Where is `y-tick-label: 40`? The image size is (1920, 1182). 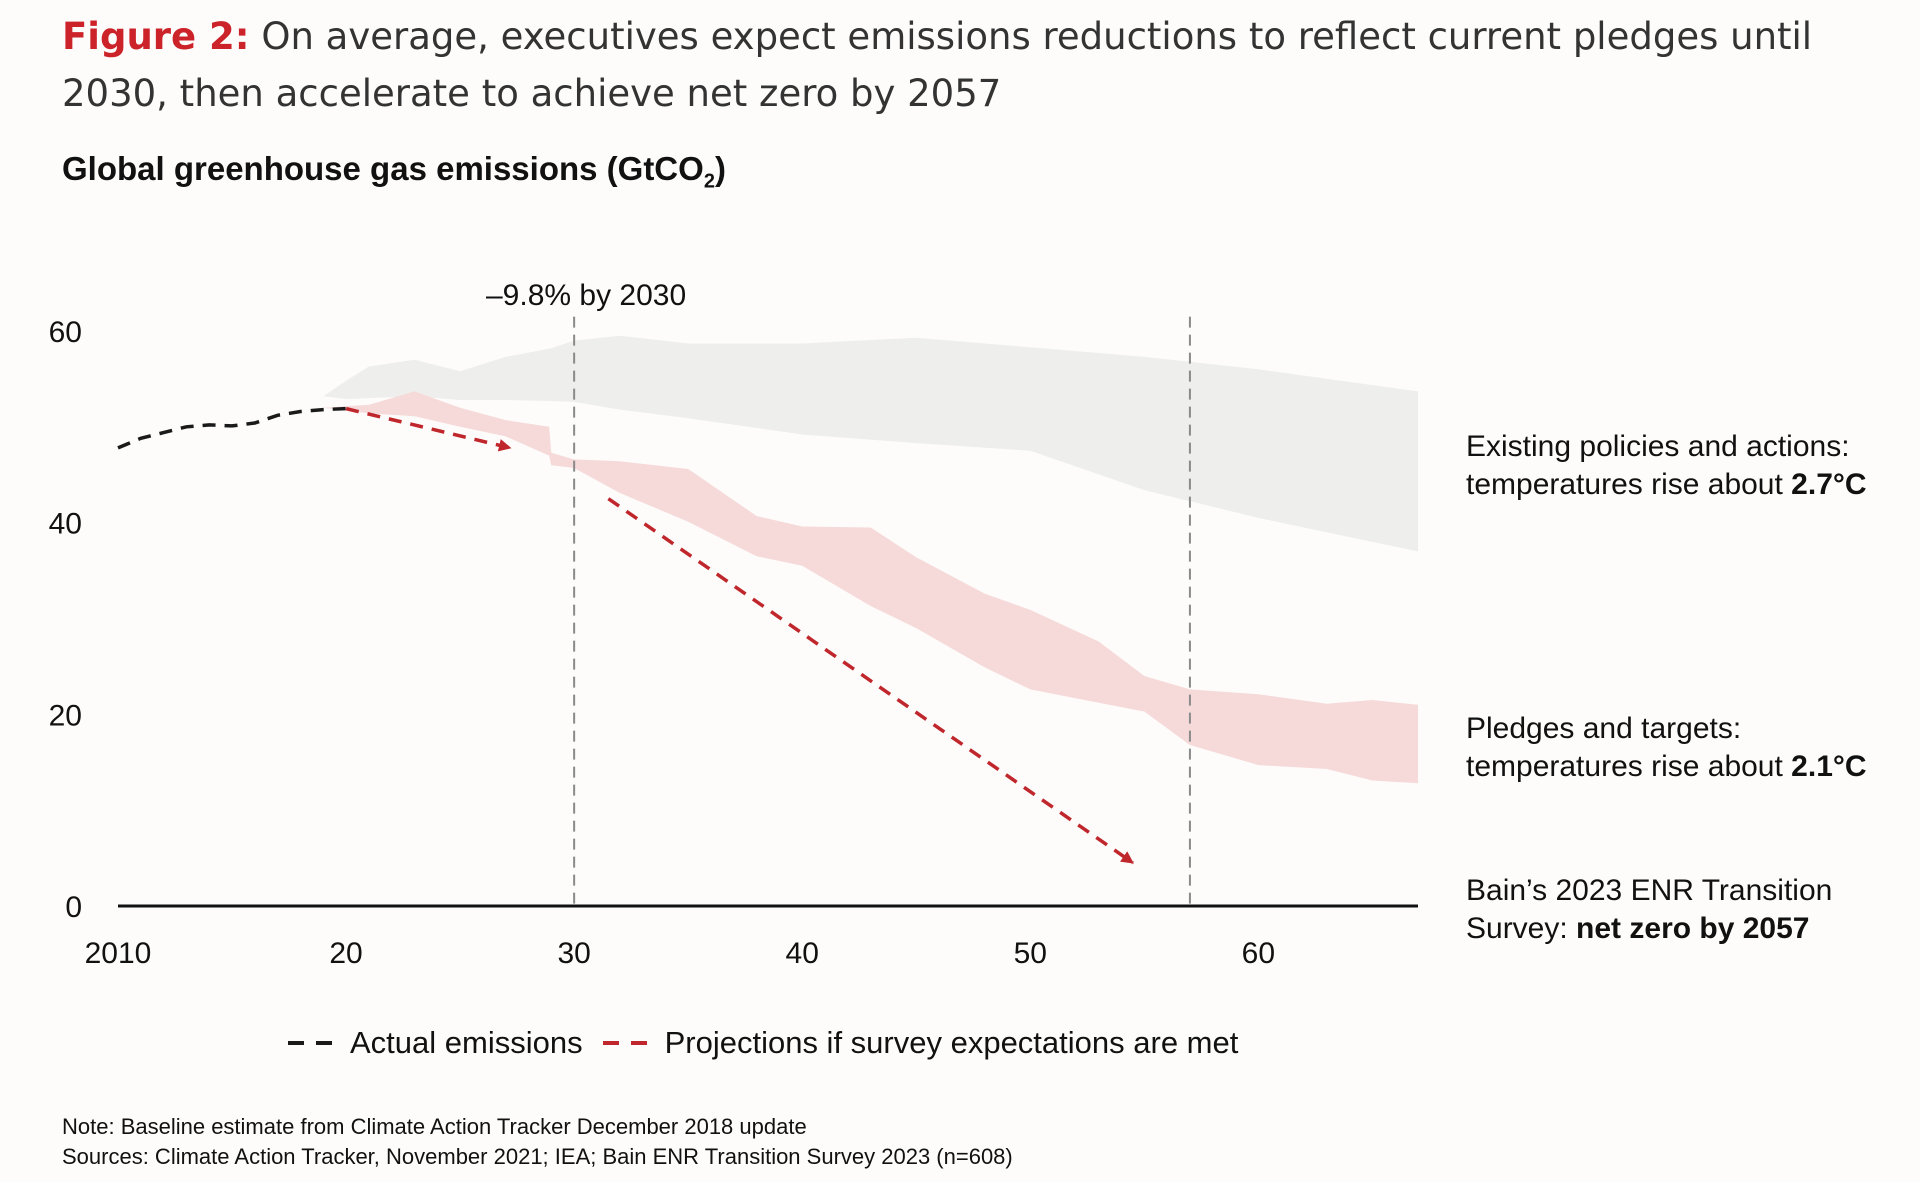
y-tick-label: 40 is located at coordinates (65, 524).